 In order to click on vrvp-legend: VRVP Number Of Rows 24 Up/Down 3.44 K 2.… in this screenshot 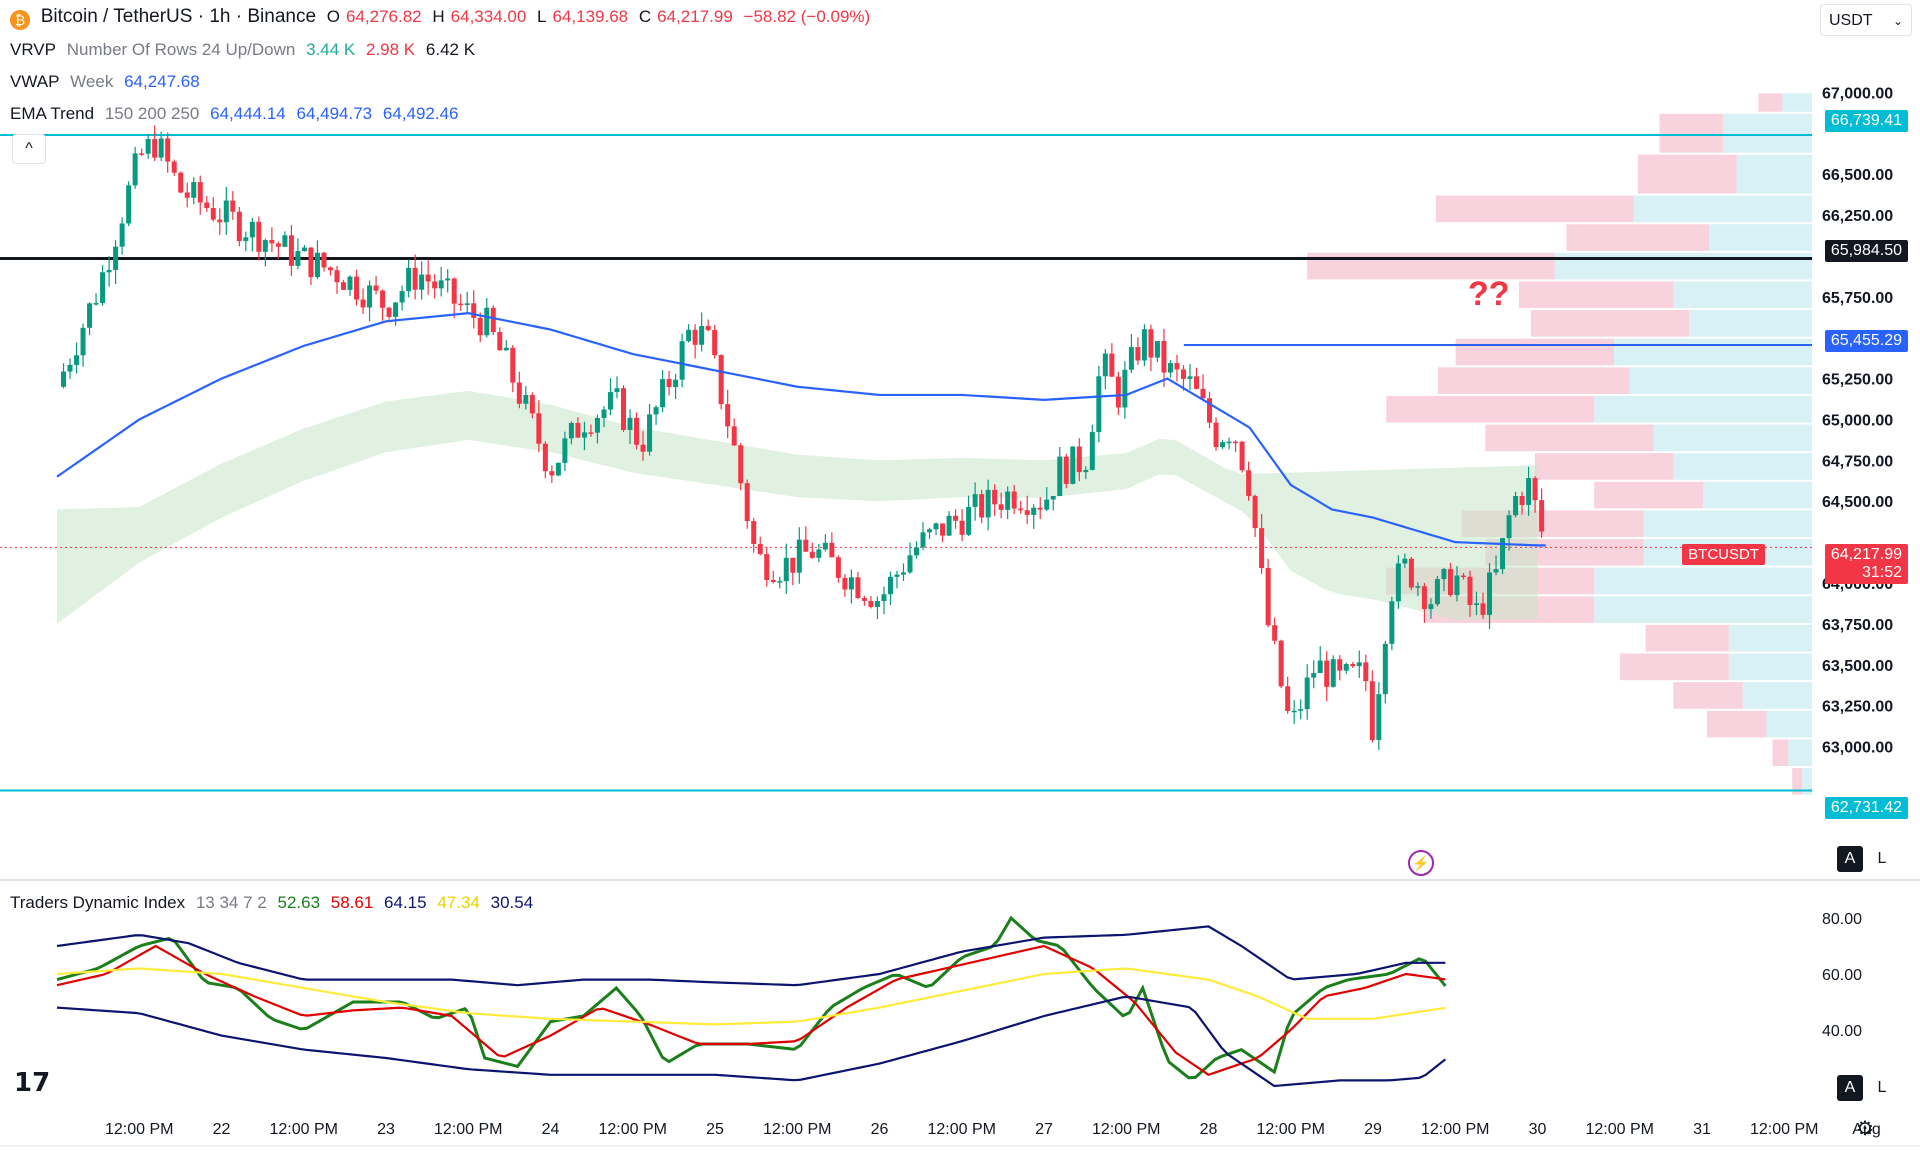, I will do `click(245, 50)`.